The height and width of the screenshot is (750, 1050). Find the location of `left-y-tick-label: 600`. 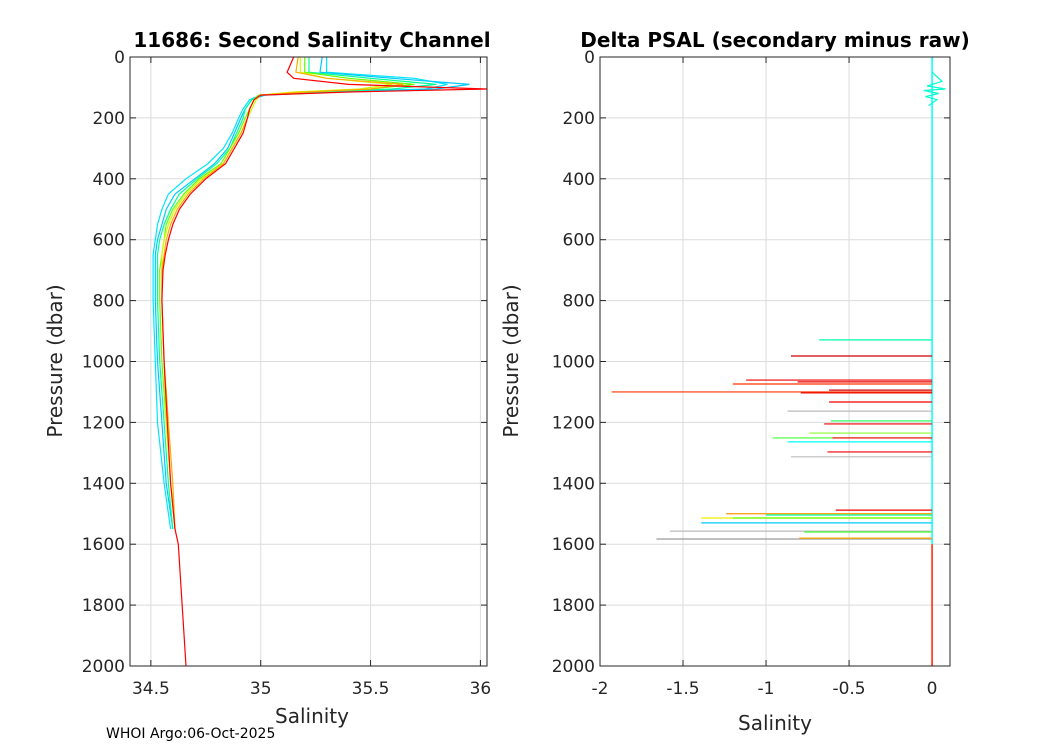

left-y-tick-label: 600 is located at coordinates (109, 241).